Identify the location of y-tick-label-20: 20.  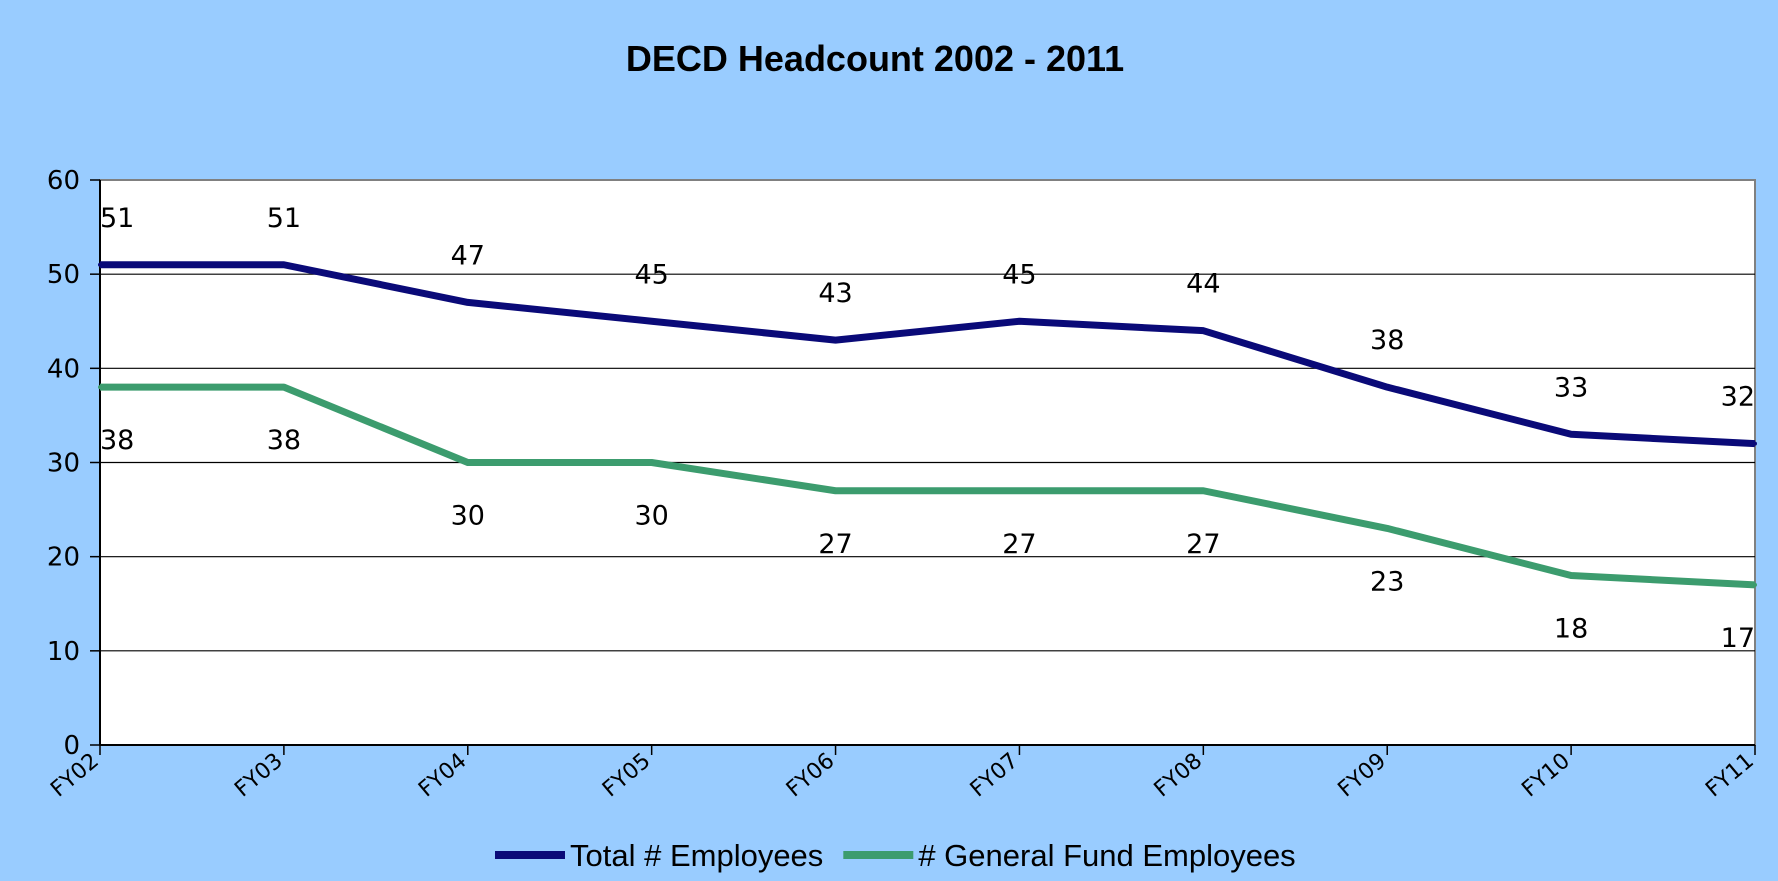
(63, 558).